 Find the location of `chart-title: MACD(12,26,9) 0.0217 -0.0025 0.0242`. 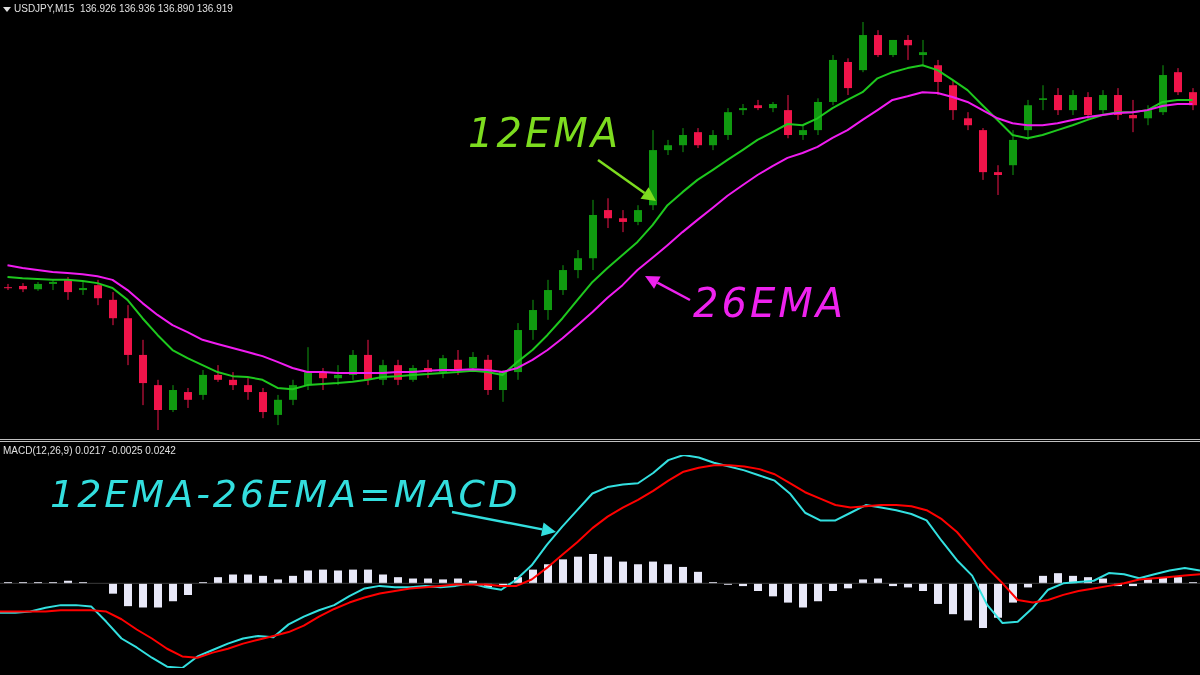

chart-title: MACD(12,26,9) 0.0217 -0.0025 0.0242 is located at coordinates (89, 450).